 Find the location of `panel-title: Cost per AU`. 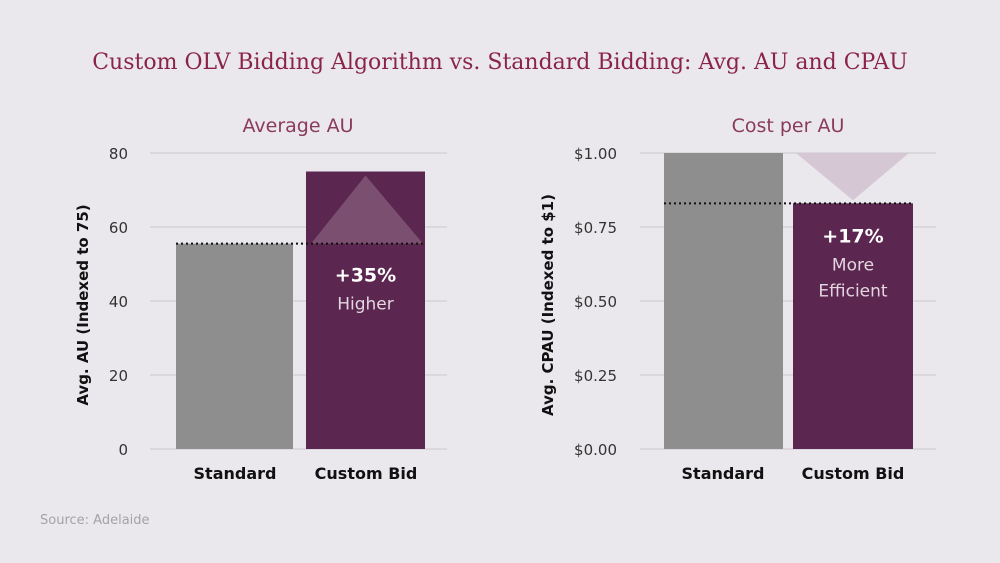

panel-title: Cost per AU is located at coordinates (788, 126).